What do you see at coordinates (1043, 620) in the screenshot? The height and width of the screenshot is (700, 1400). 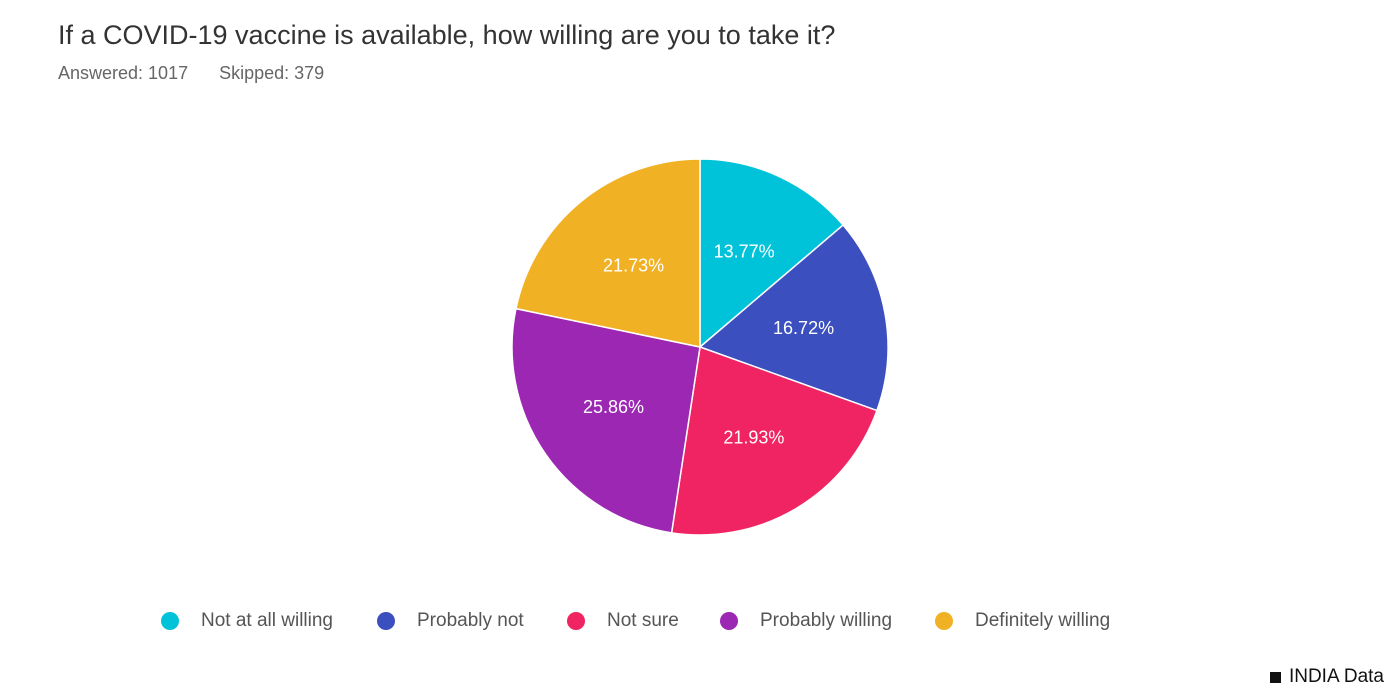 I see `legend-label: Definitely willing` at bounding box center [1043, 620].